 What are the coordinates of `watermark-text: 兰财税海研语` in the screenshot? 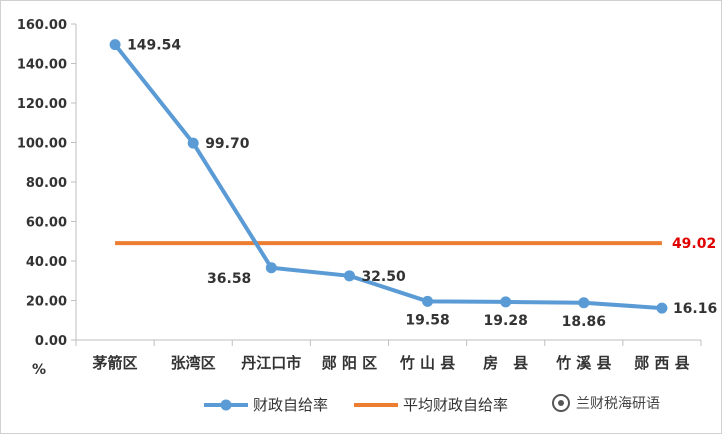 It's located at (618, 404).